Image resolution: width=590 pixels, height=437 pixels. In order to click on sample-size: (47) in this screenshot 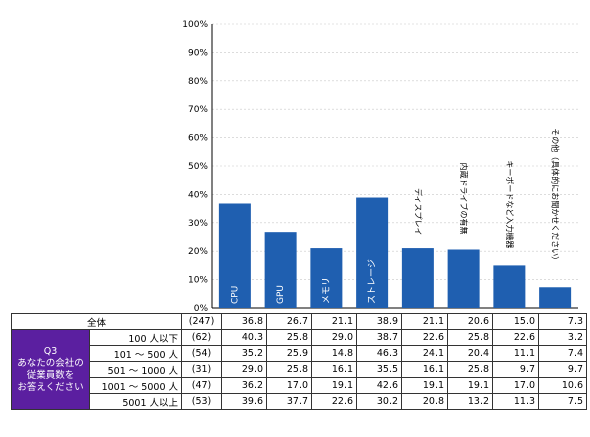, I will do `click(202, 385)`.